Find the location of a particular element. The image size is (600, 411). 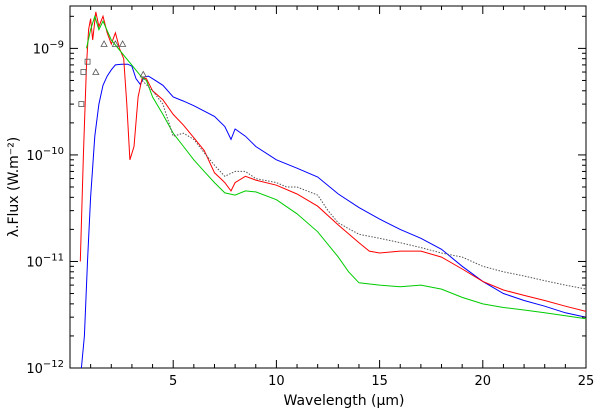

x-tick-label: 15 is located at coordinates (379, 381).